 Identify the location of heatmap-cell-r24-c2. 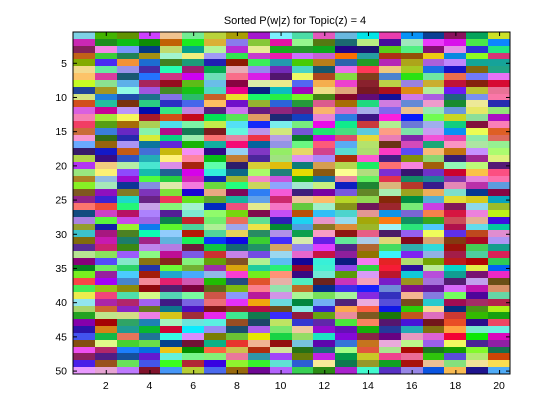
(106, 192).